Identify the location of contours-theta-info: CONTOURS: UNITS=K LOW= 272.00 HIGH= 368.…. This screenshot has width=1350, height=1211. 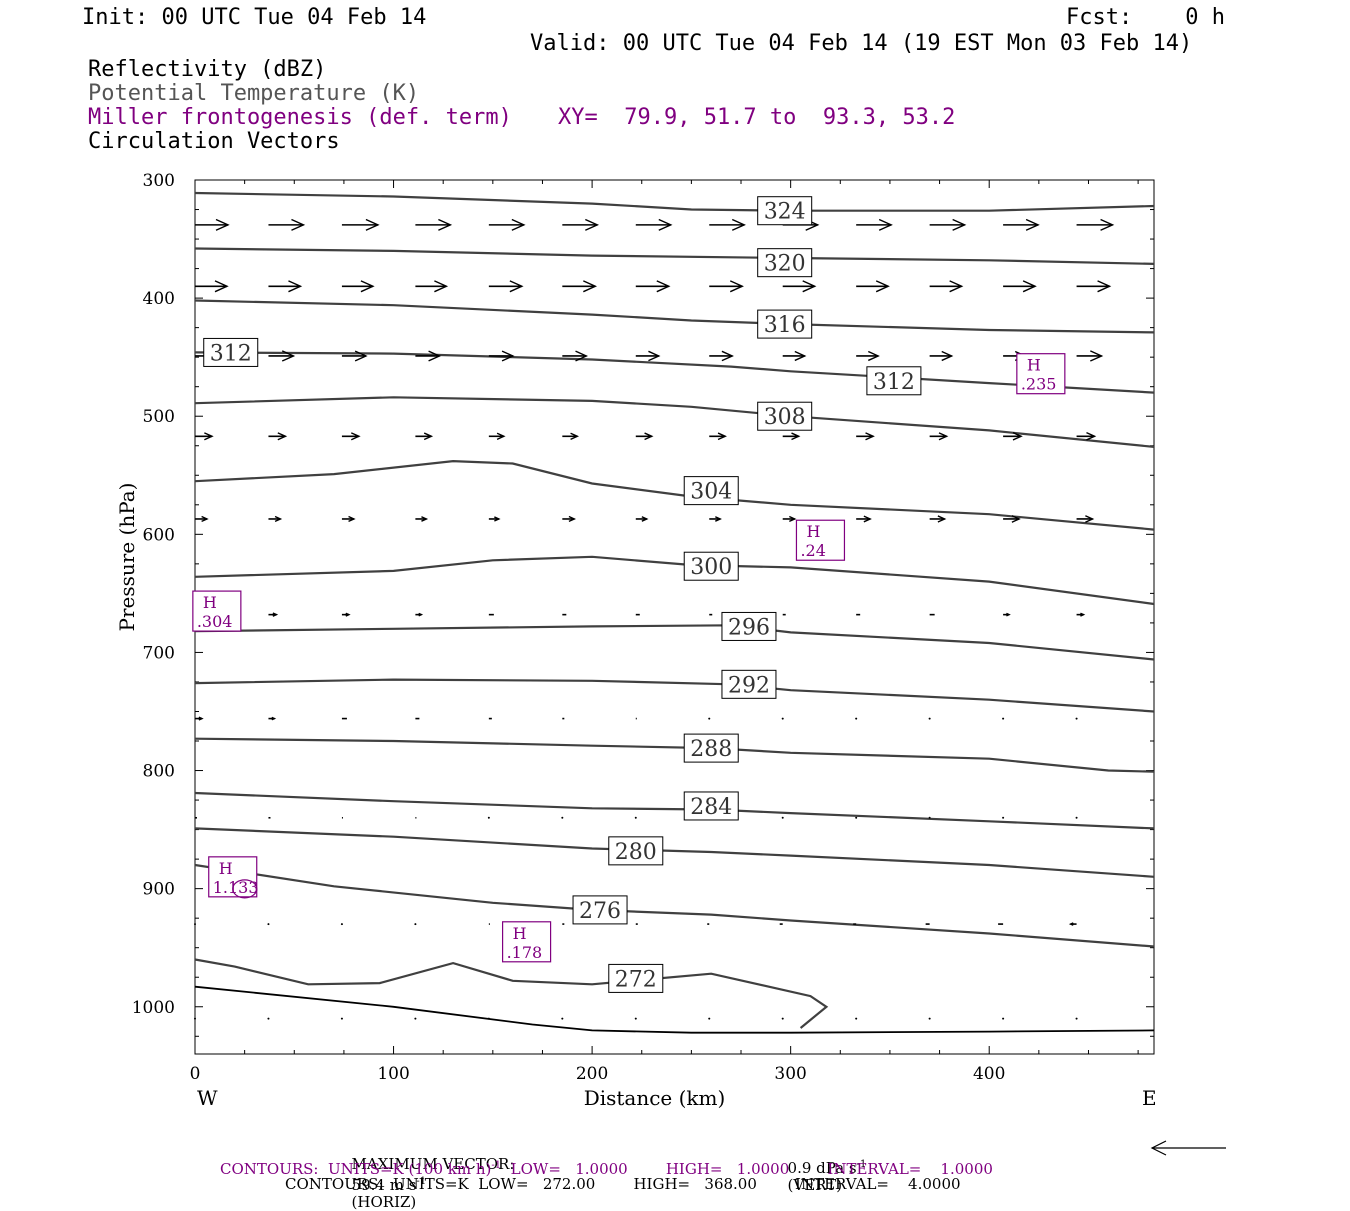
(623, 1184).